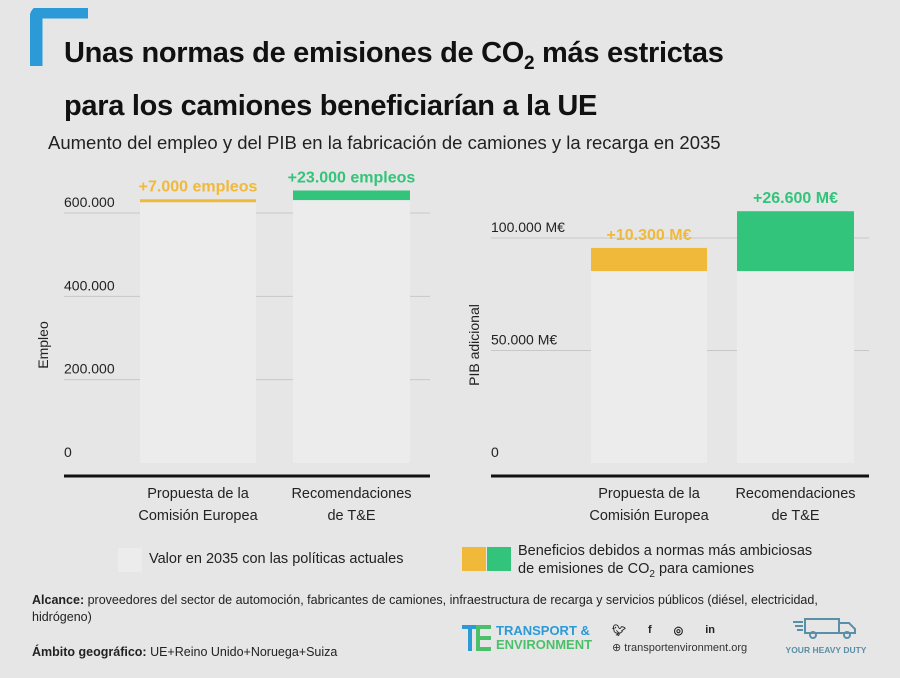 The image size is (900, 678). I want to click on legend-swatch-commission, so click(474, 559).